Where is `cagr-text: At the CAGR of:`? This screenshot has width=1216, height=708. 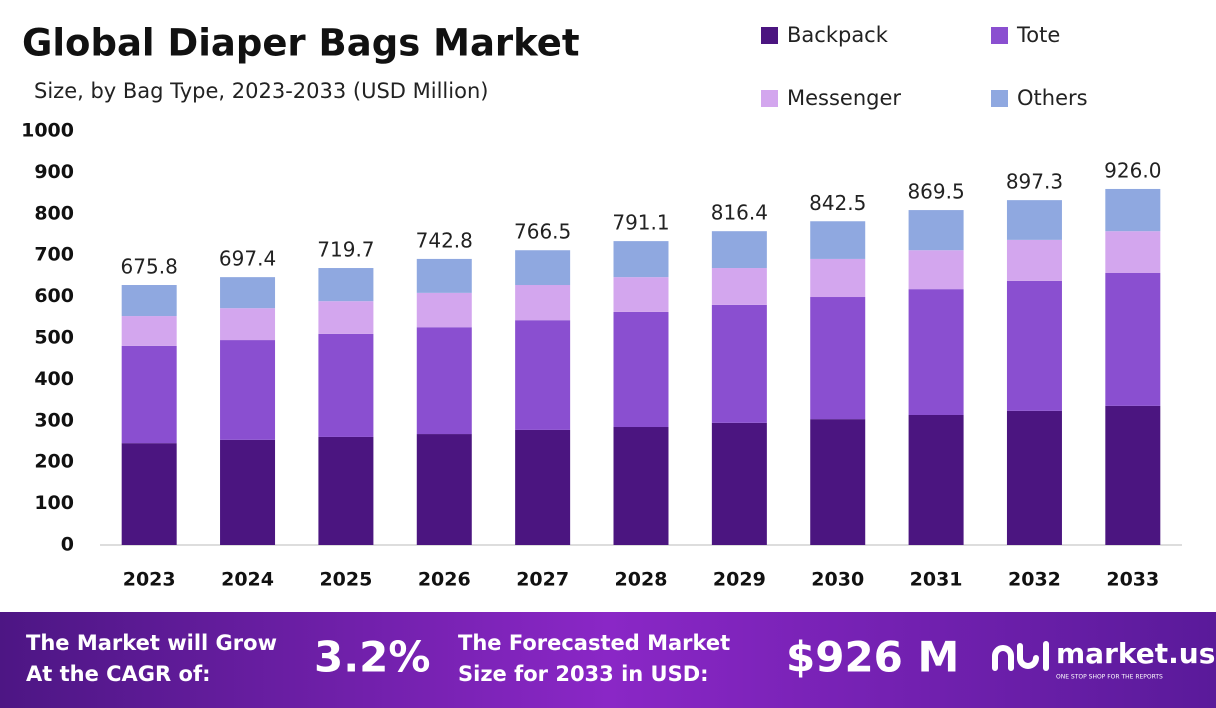
cagr-text: At the CAGR of: is located at coordinates (118, 674).